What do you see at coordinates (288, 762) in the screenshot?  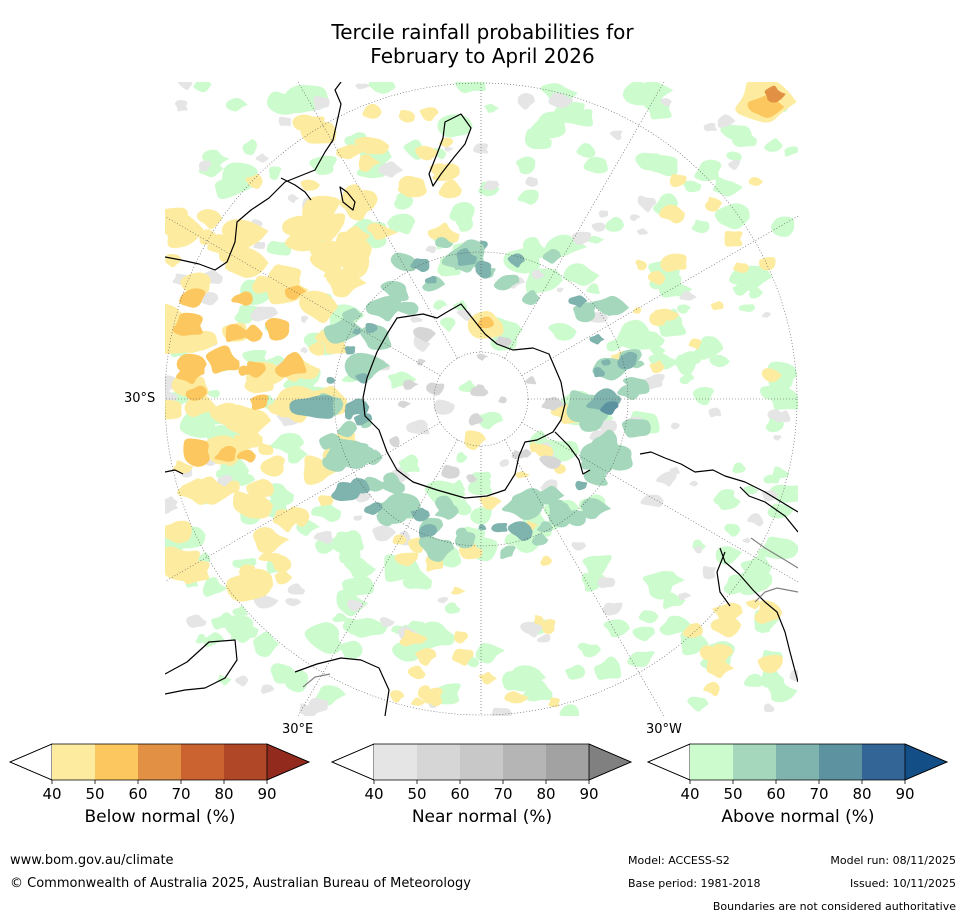 I see `below-swatch-over` at bounding box center [288, 762].